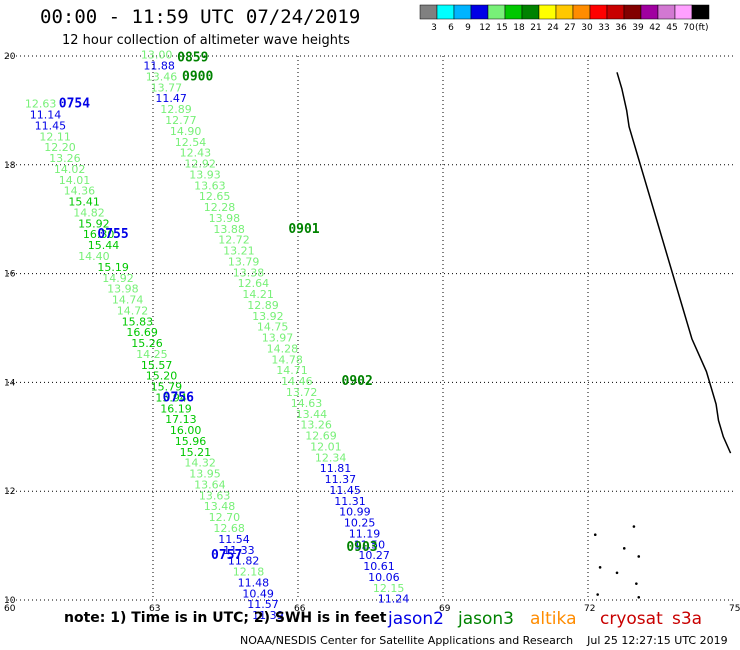 The image size is (740, 650). I want to click on swh-value: 14.72, so click(133, 310).